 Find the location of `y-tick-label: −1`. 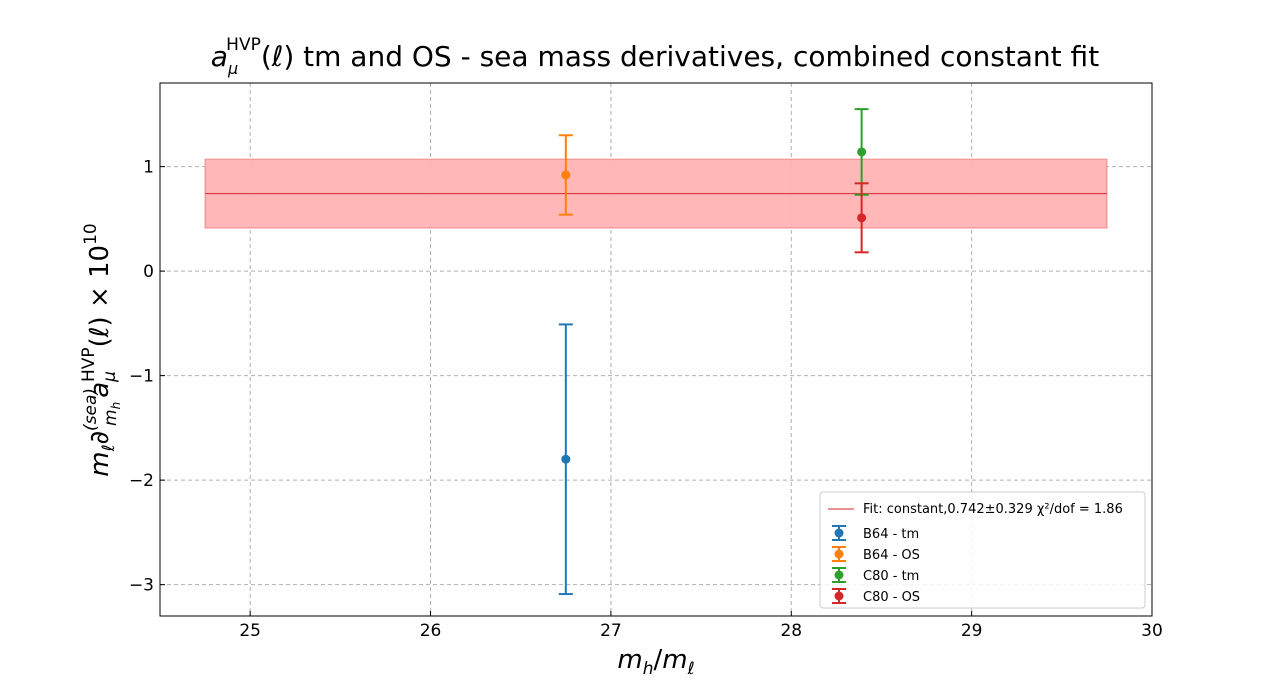

y-tick-label: −1 is located at coordinates (141, 377).